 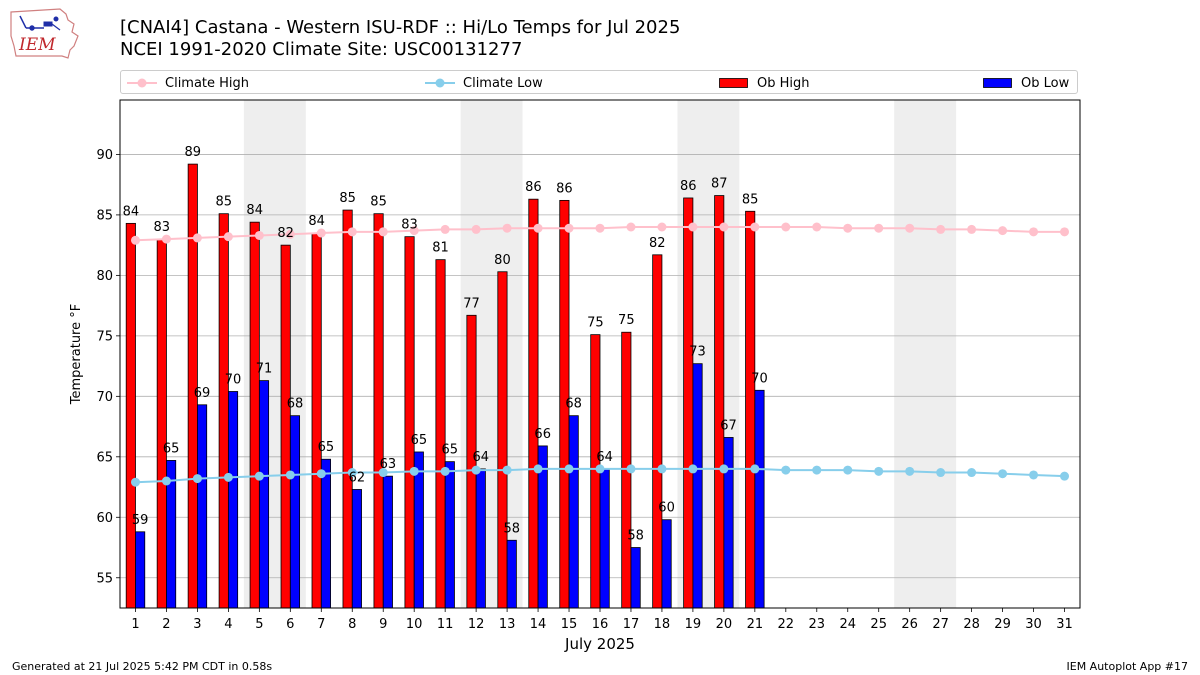 What do you see at coordinates (1026, 83) in the screenshot?
I see `legend-item-ob-low: Ob Low` at bounding box center [1026, 83].